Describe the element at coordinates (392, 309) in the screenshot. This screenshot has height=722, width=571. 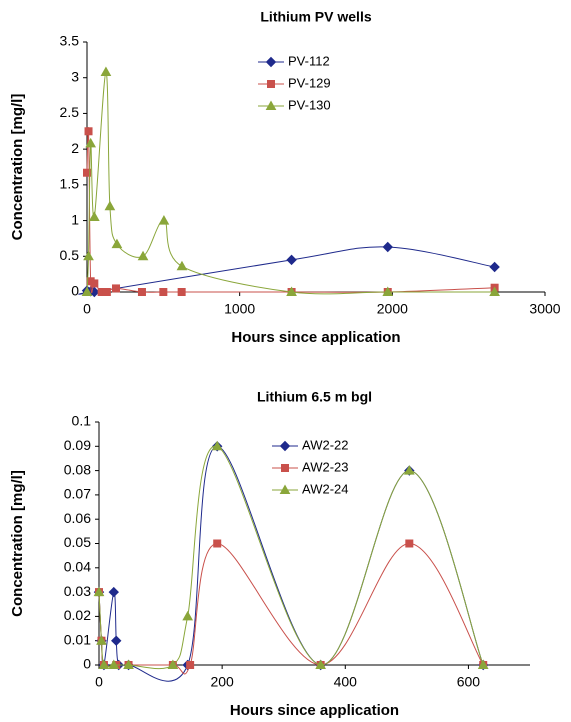
I see `x-tick-label: 2000` at that location.